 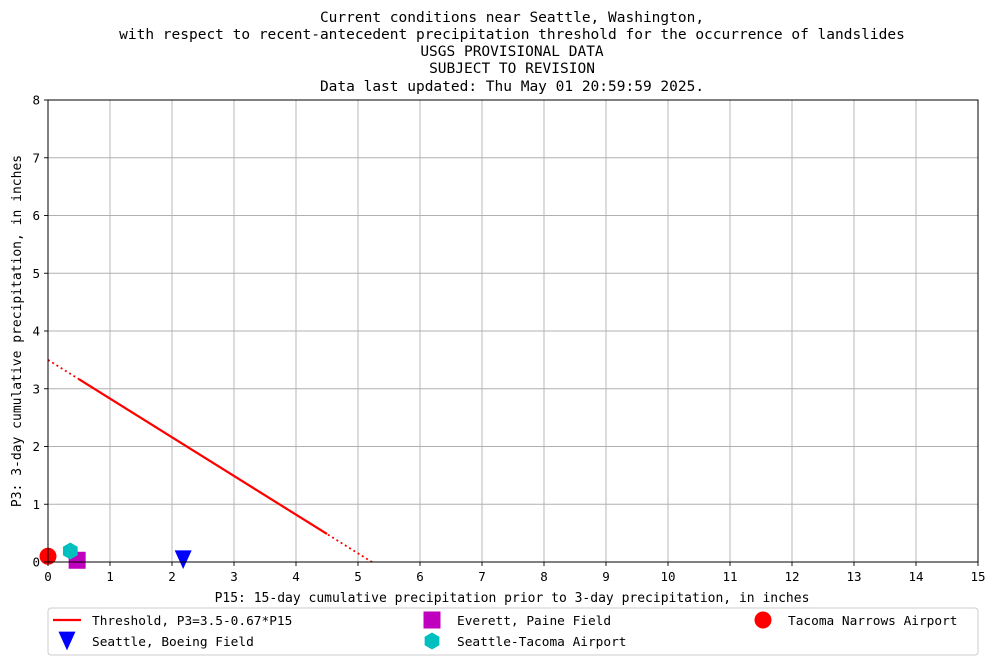 I want to click on y-tick-label: 3, so click(x=36, y=388).